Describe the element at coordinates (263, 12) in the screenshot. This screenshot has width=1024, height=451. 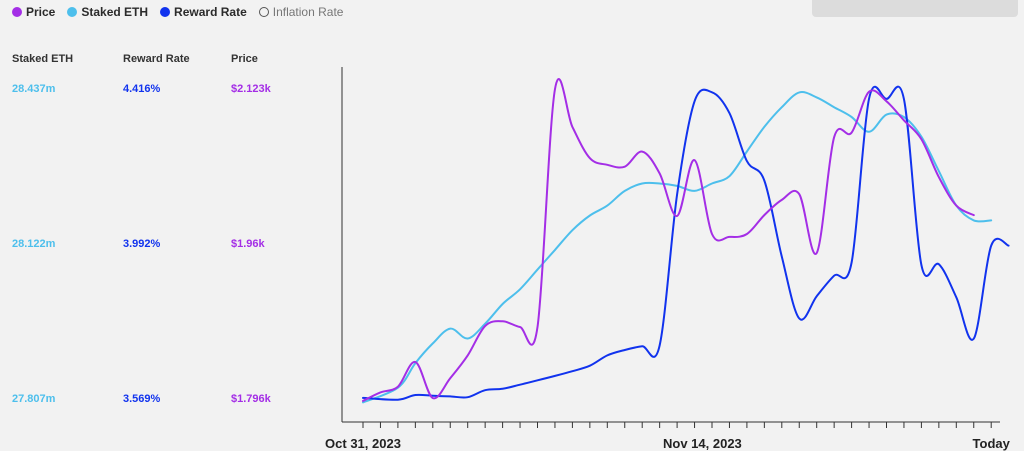
I see `legend-ring-icon` at that location.